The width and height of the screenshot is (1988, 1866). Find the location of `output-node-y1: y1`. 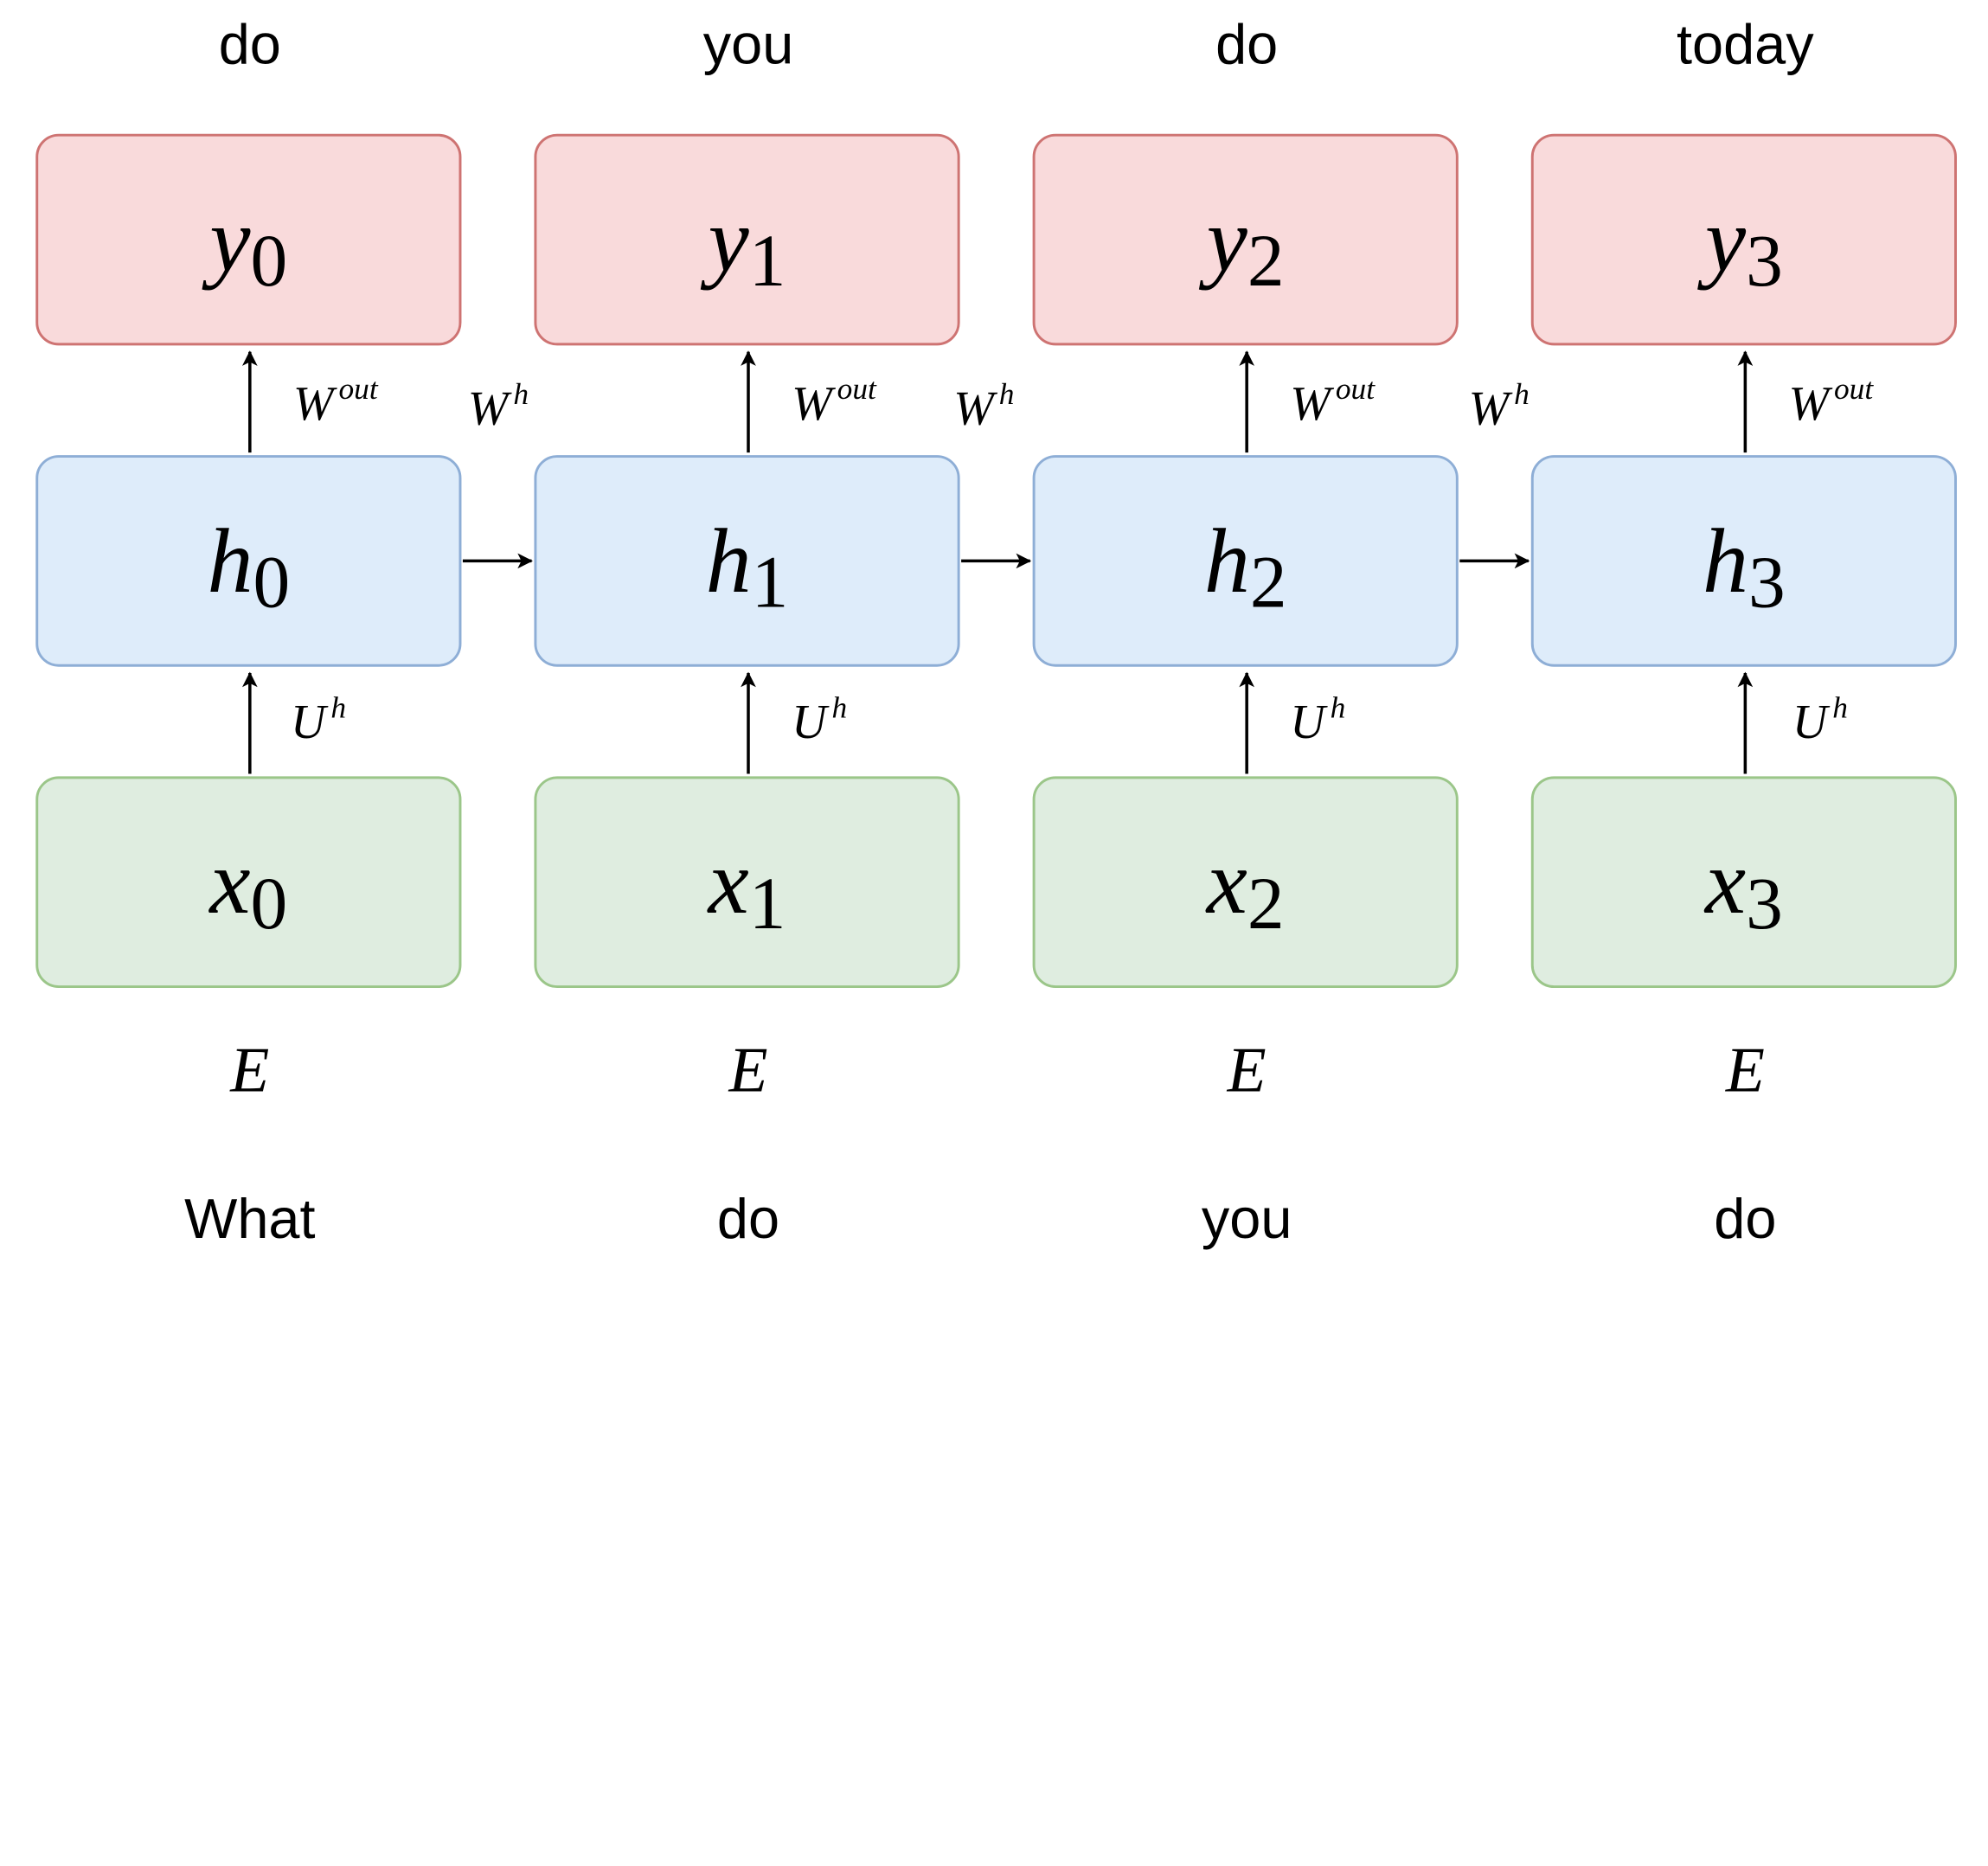

output-node-y1: y1 is located at coordinates (747, 240).